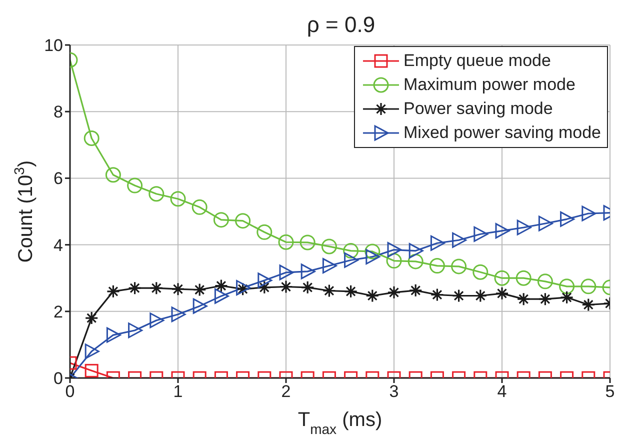 This screenshot has height=443, width=618. I want to click on x-tick-label: 5, so click(610, 392).